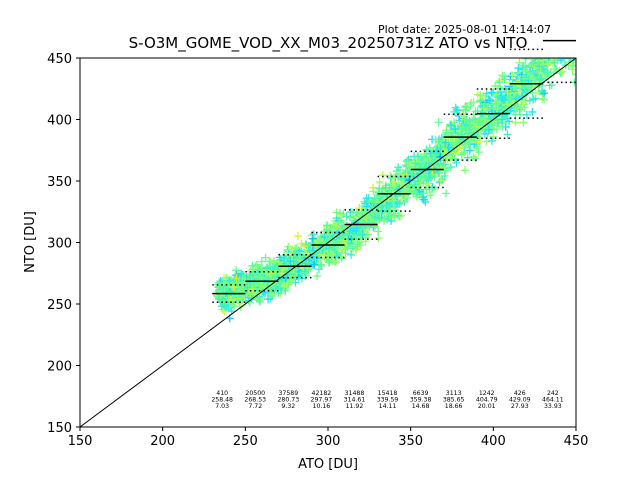 This screenshot has height=480, width=640. Describe the element at coordinates (520, 406) in the screenshot. I see `bin-std-label: 27.93` at that location.